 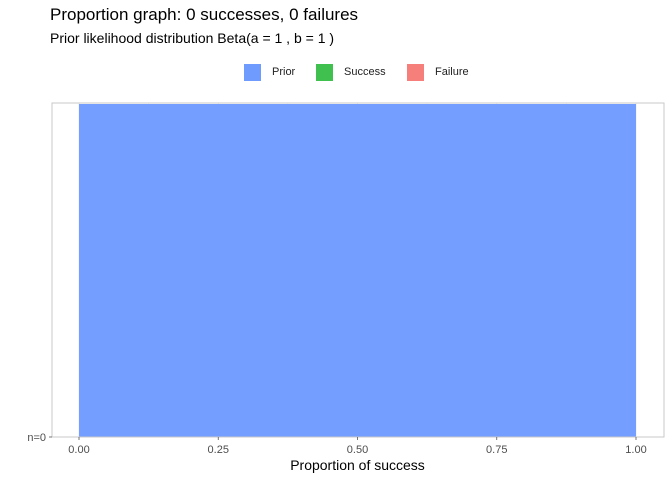 I want to click on legend: Prior Success Failure, so click(x=336, y=72).